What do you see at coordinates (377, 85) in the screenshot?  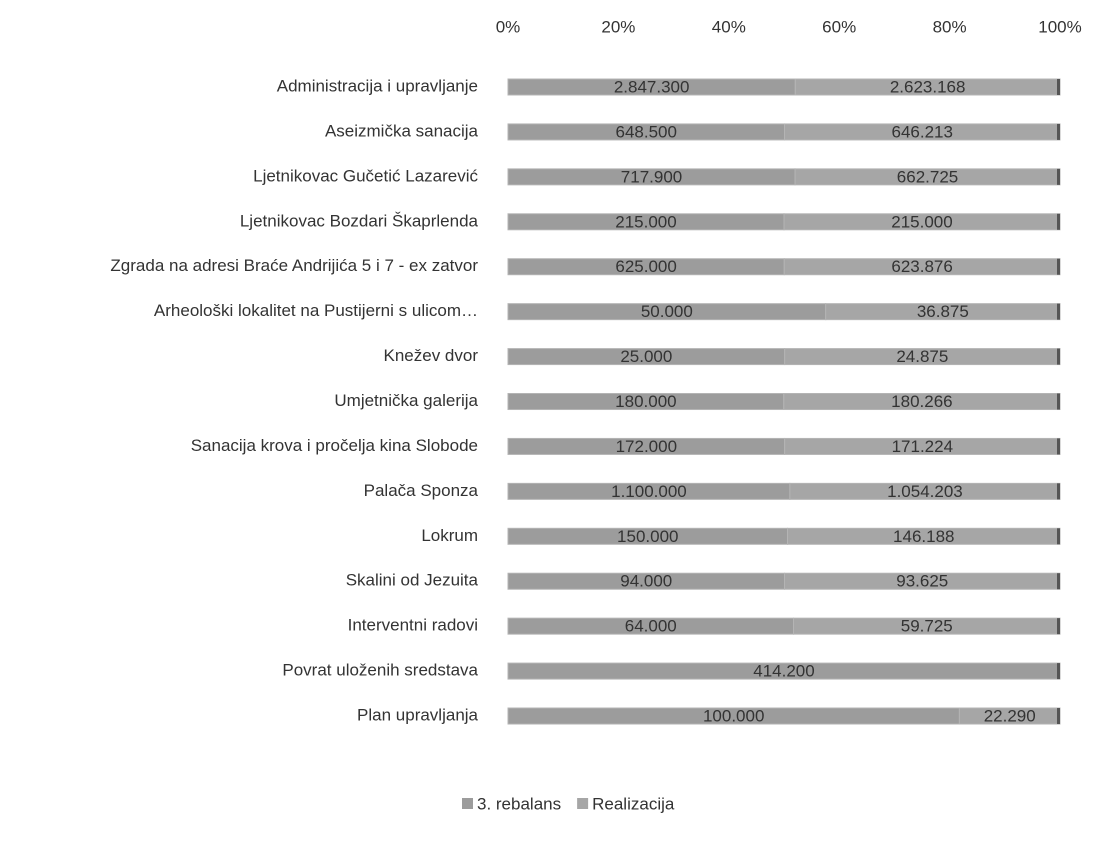 I see `y-tick-label: Administracija i upravljanje` at bounding box center [377, 85].